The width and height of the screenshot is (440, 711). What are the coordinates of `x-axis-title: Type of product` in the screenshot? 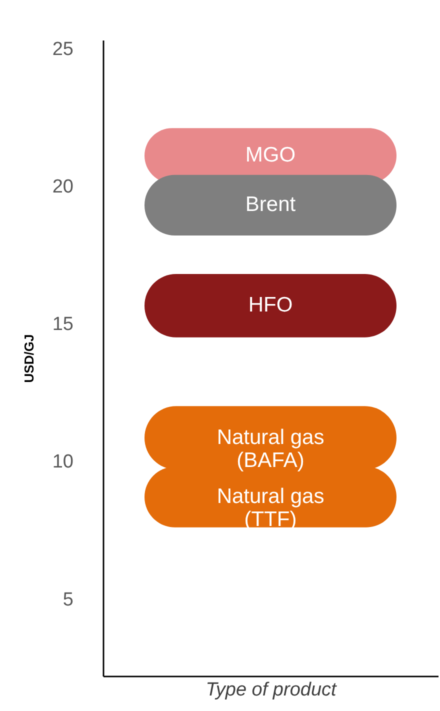 It's located at (272, 690).